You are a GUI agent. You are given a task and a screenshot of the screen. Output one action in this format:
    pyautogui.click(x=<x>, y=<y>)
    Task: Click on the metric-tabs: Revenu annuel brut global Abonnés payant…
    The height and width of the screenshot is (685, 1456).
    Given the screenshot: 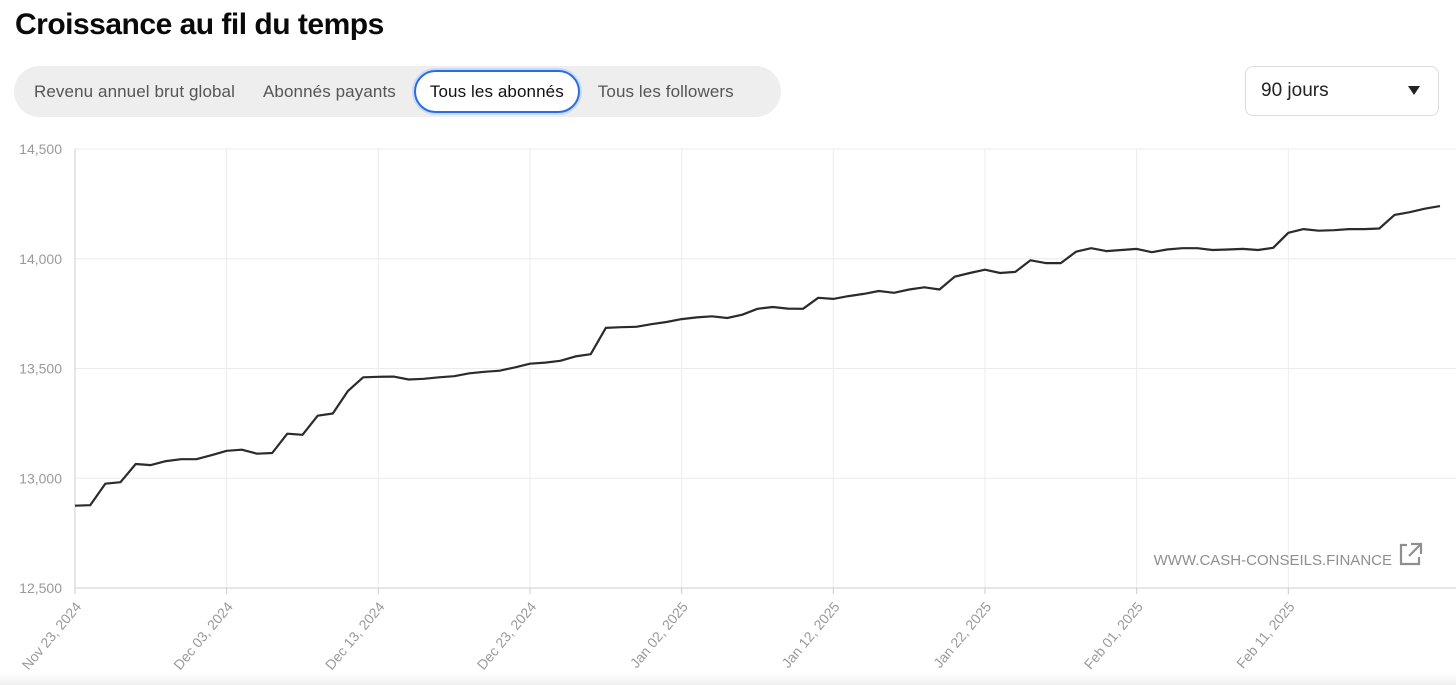 What is the action you would take?
    pyautogui.click(x=397, y=91)
    